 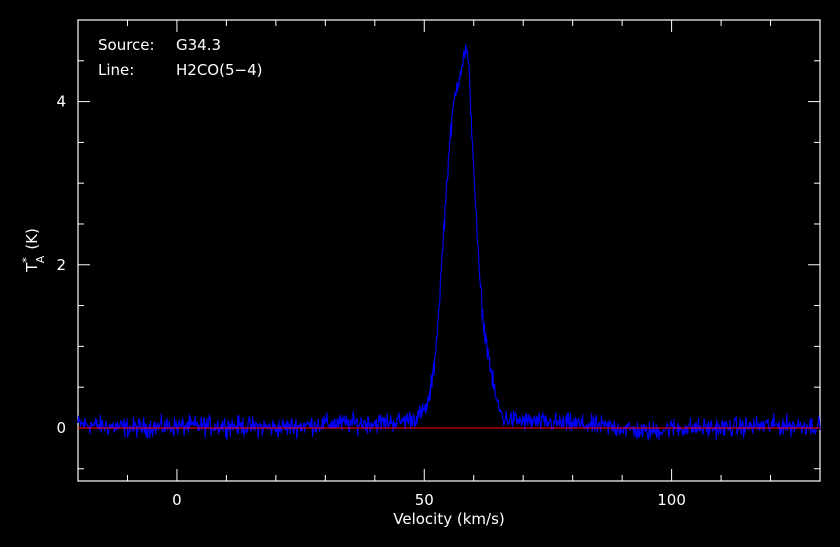 I want to click on y-tick-label: 0, so click(x=61, y=428).